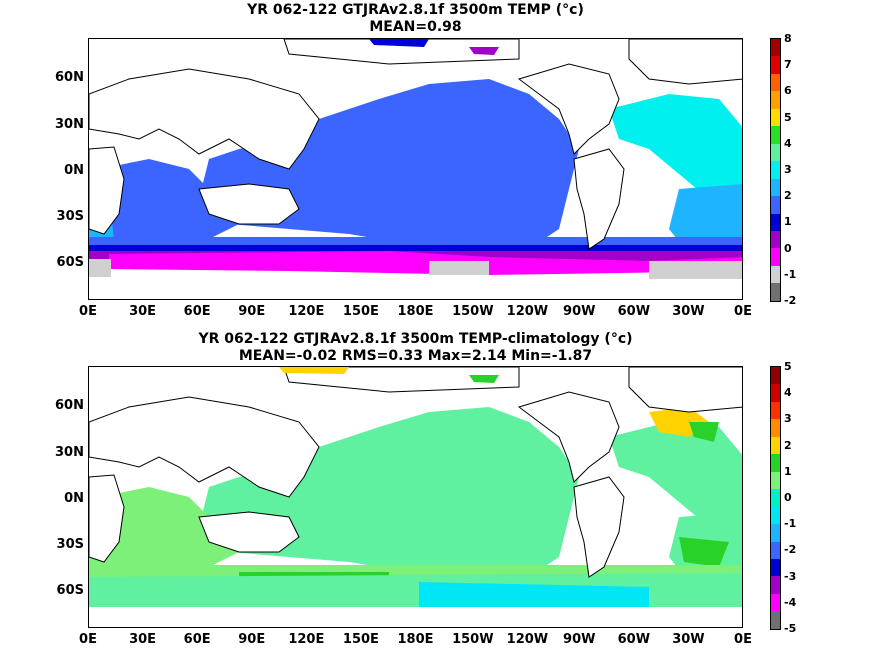 Image resolution: width=875 pixels, height=656 pixels. Describe the element at coordinates (688, 639) in the screenshot. I see `bottom-xtick-11: 30W` at that location.